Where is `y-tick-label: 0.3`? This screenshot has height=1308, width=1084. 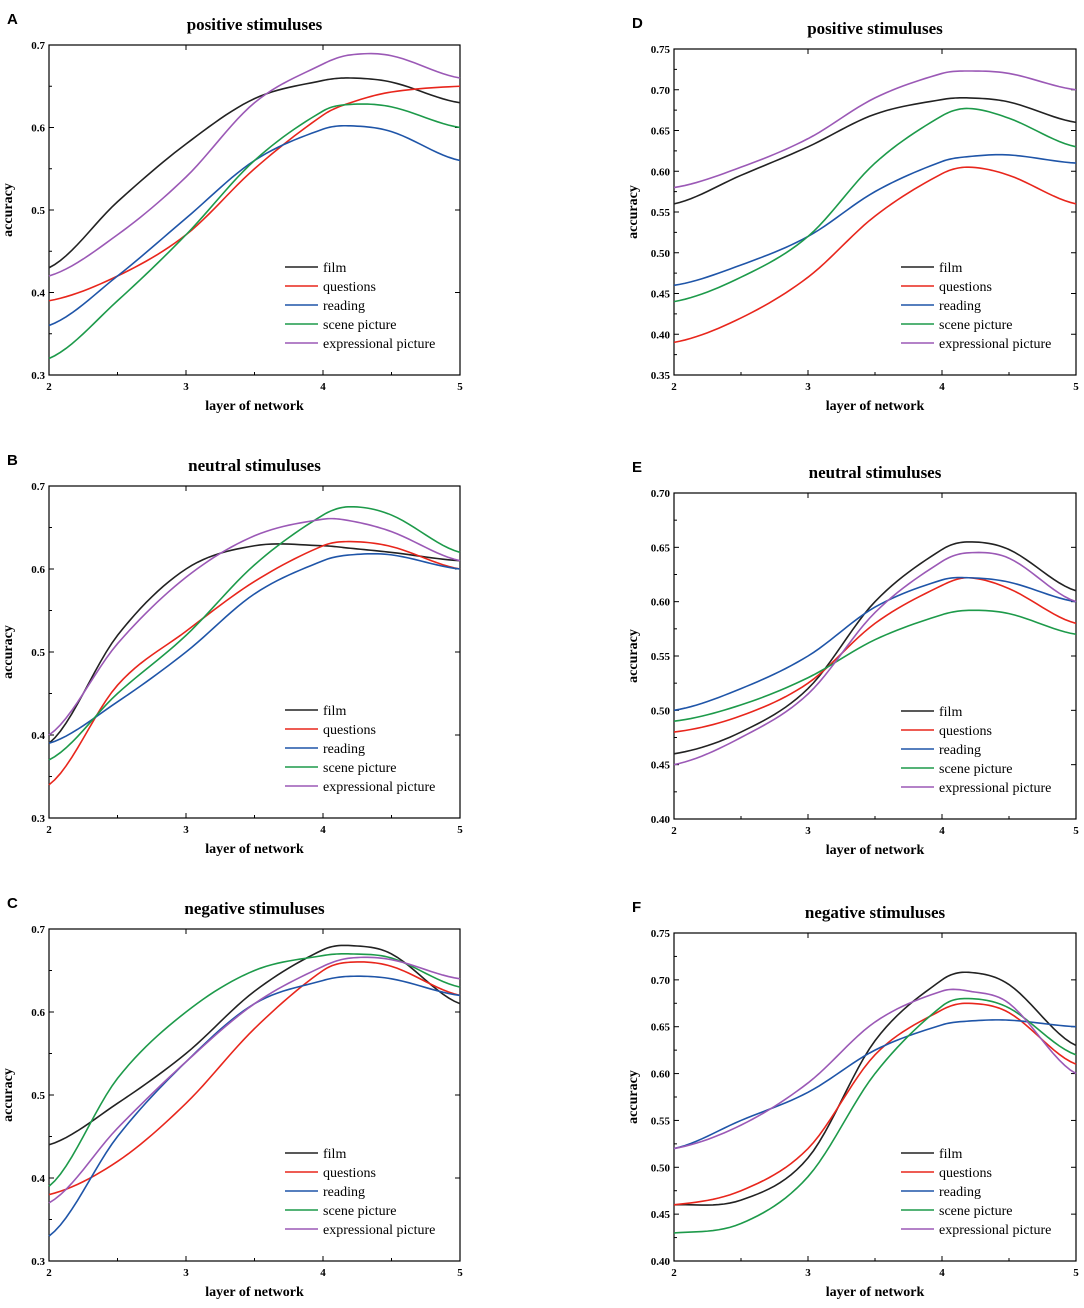
y-tick-label: 0.3 is located at coordinates (38, 376).